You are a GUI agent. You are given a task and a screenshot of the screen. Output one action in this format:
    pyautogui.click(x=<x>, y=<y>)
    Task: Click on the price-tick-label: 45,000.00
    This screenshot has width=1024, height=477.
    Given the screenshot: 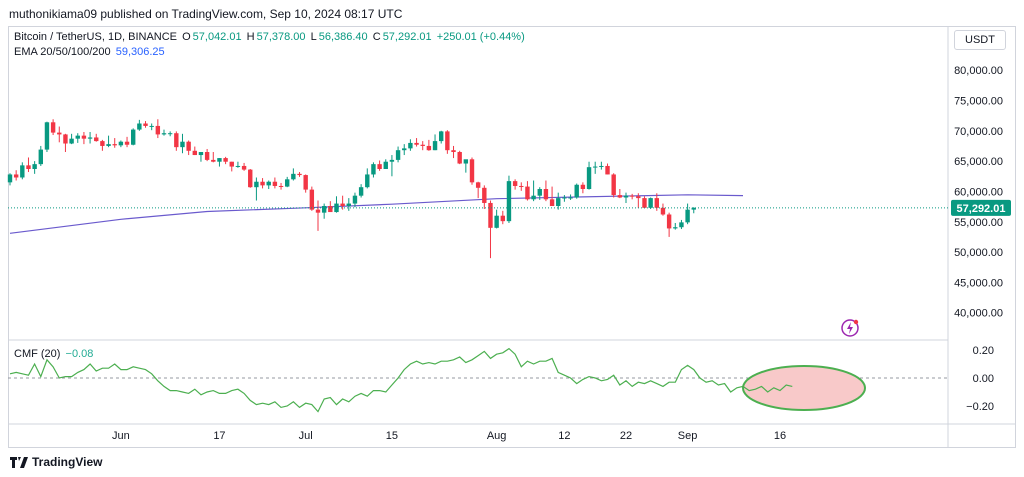 What is the action you would take?
    pyautogui.click(x=978, y=283)
    